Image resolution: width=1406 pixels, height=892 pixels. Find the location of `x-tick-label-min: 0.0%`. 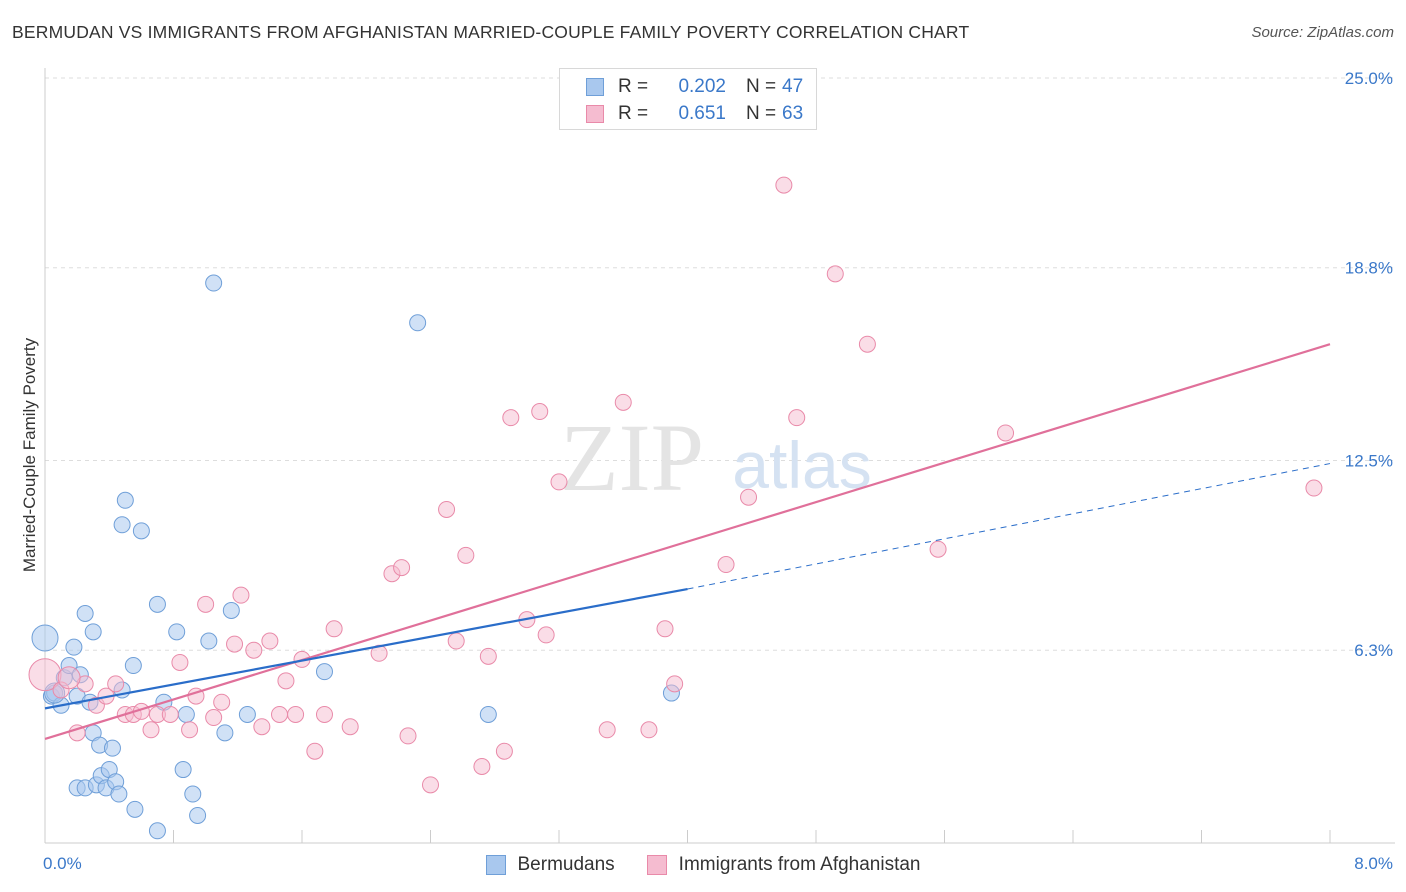

x-tick-label-min: 0.0% is located at coordinates (62, 863).